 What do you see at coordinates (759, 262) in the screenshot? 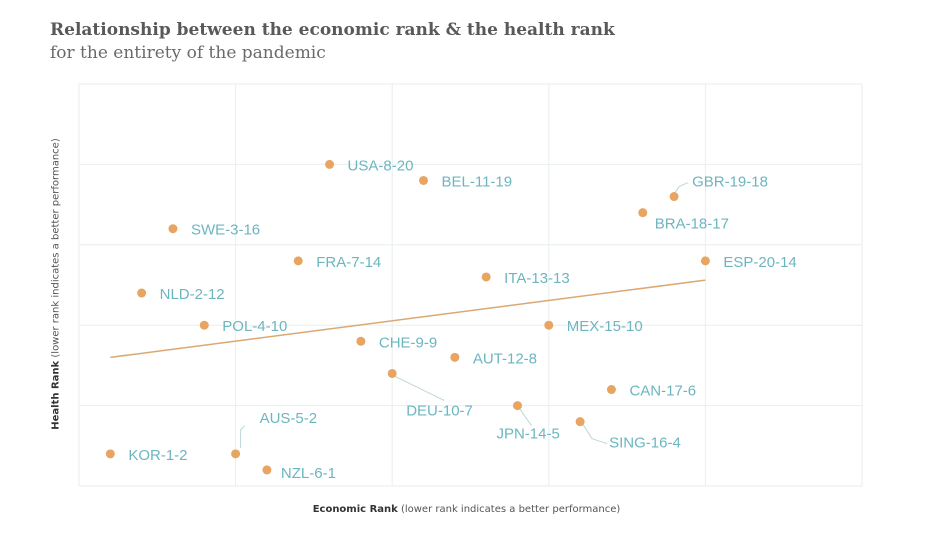
I see `label-esp-20-14: ESP-20-14` at bounding box center [759, 262].